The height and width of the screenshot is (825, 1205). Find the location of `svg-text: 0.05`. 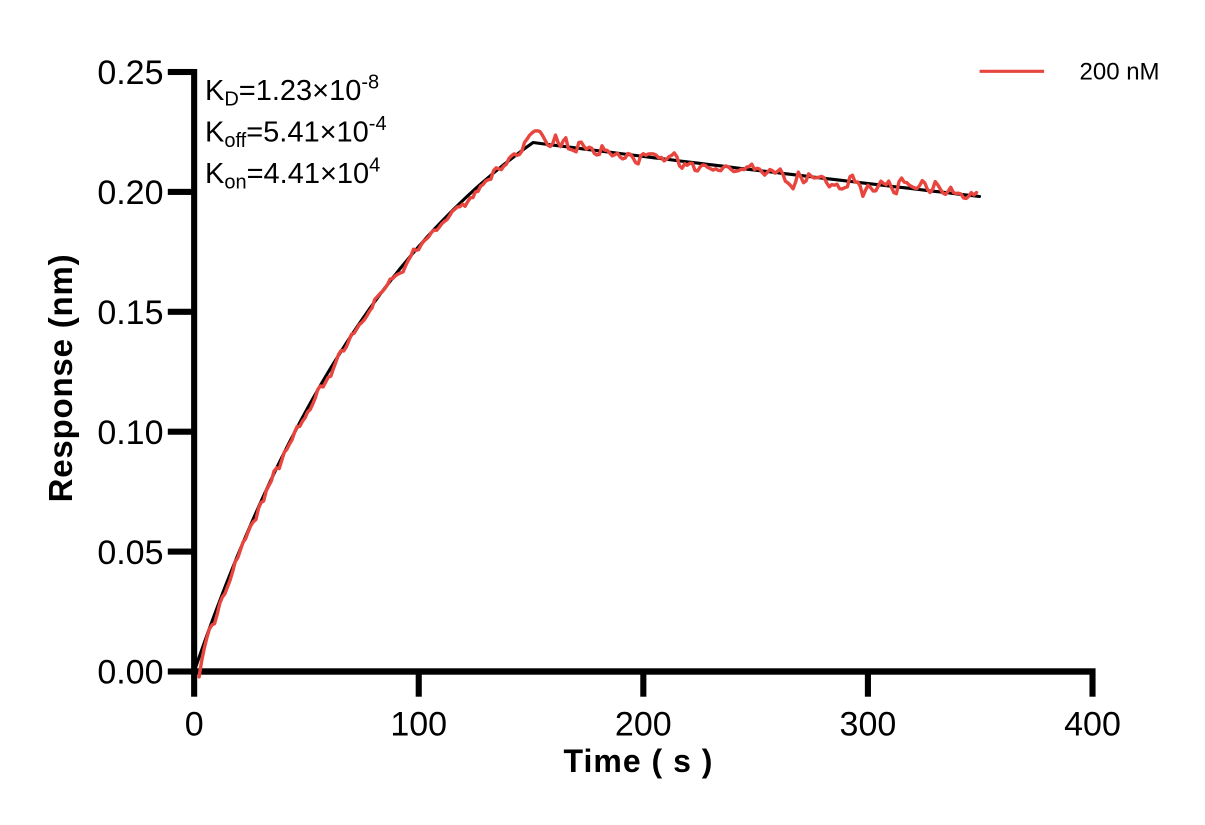

svg-text: 0.05 is located at coordinates (130, 553).